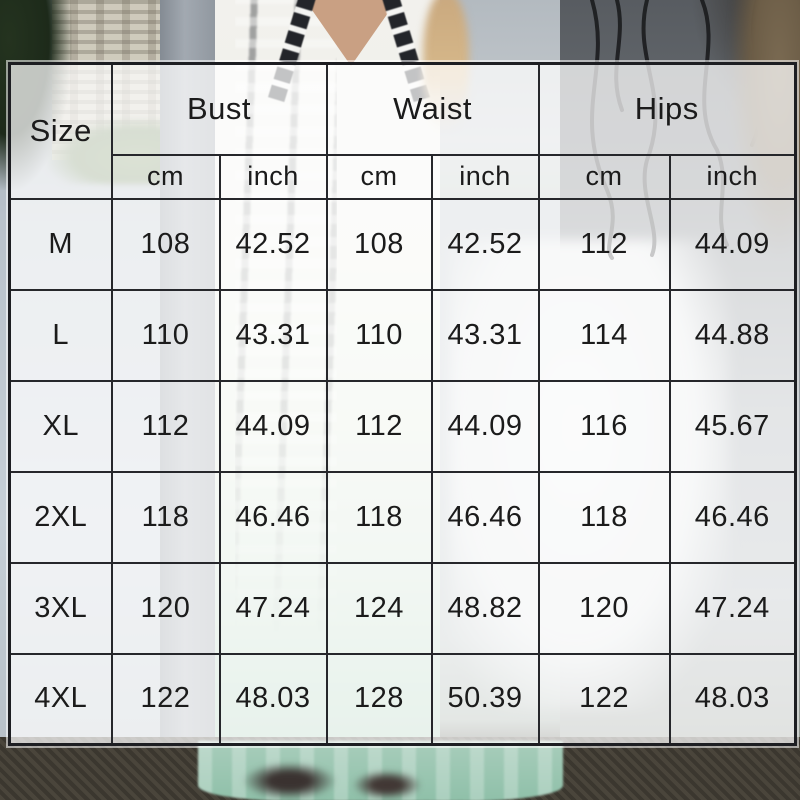 The width and height of the screenshot is (800, 800). I want to click on size-label-cell: 4XL, so click(60, 699).